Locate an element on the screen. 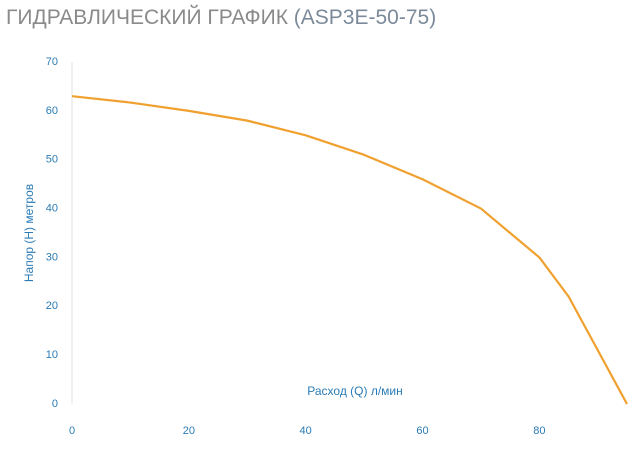 This screenshot has height=452, width=640. chart-title: ГИДРАВЛИЧЕСКИЙ ГРАФИК (ASP3E-50-75) is located at coordinates (221, 17).